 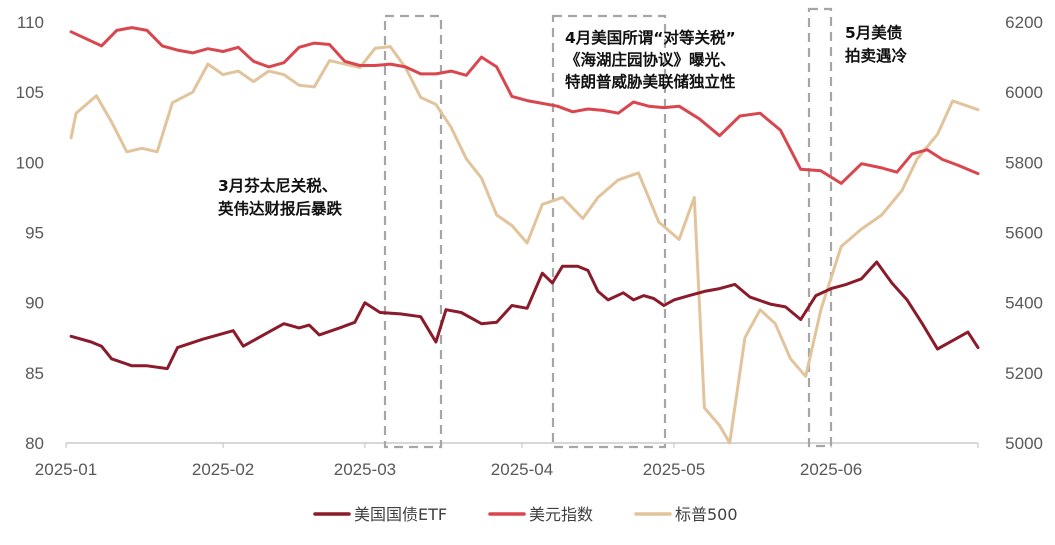 What do you see at coordinates (525, 514) in the screenshot?
I see `legend: 美国国债ETF 美元指数 标普500` at bounding box center [525, 514].